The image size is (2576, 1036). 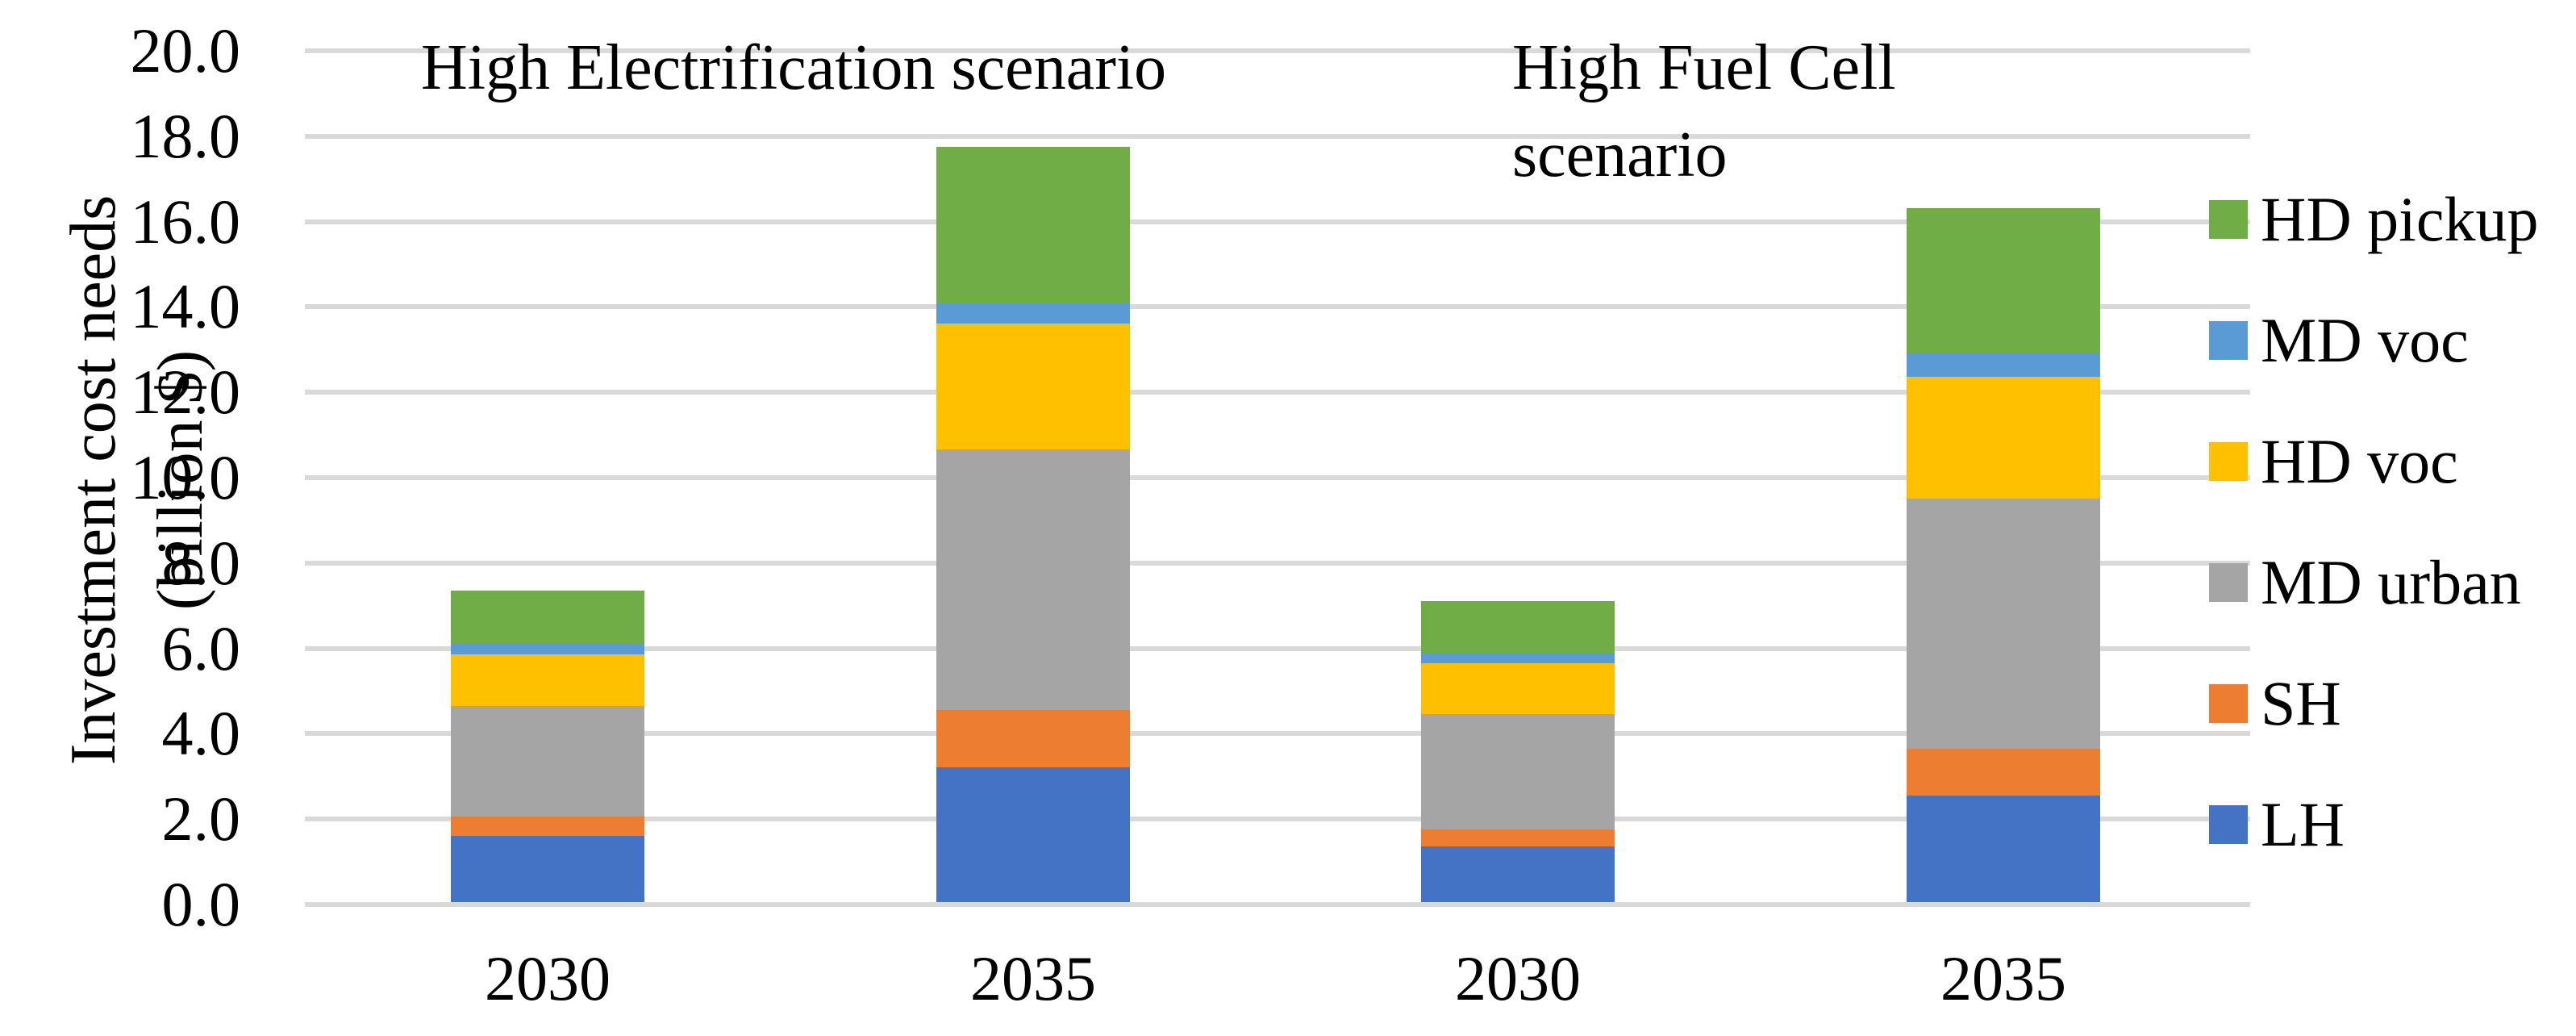 I want to click on y-axis-tick-label: 18.0, so click(x=185, y=135).